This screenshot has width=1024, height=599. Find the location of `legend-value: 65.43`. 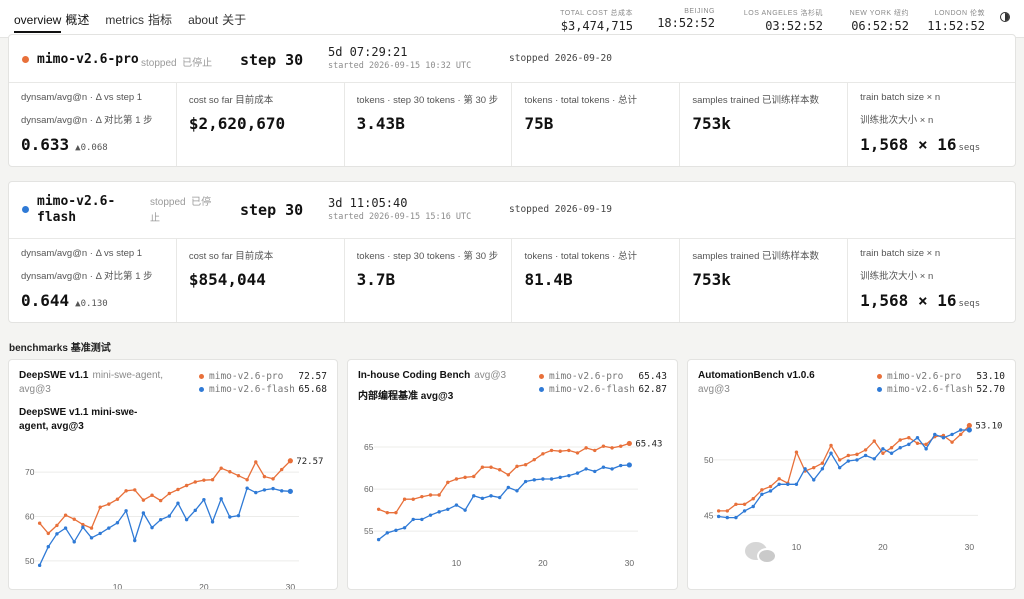

legend-value: 65.43 is located at coordinates (652, 376).